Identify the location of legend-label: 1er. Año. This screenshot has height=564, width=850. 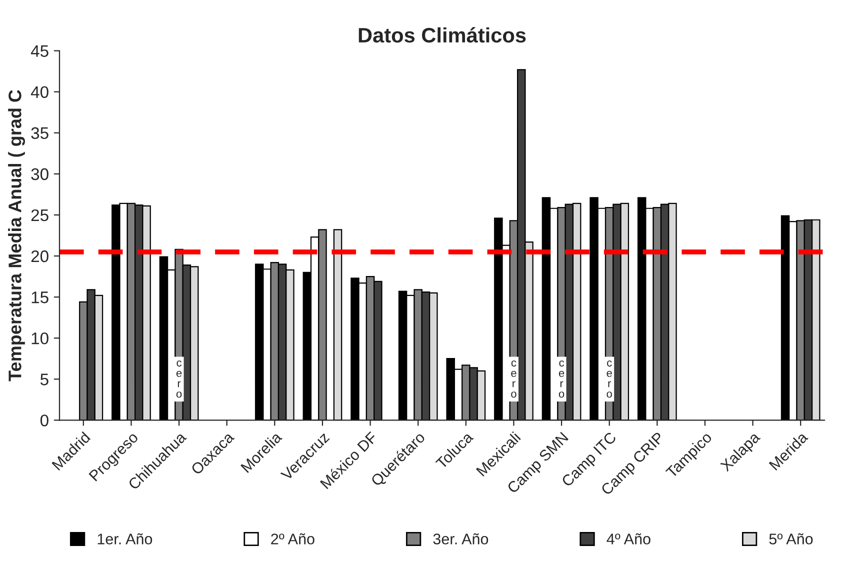
(125, 538).